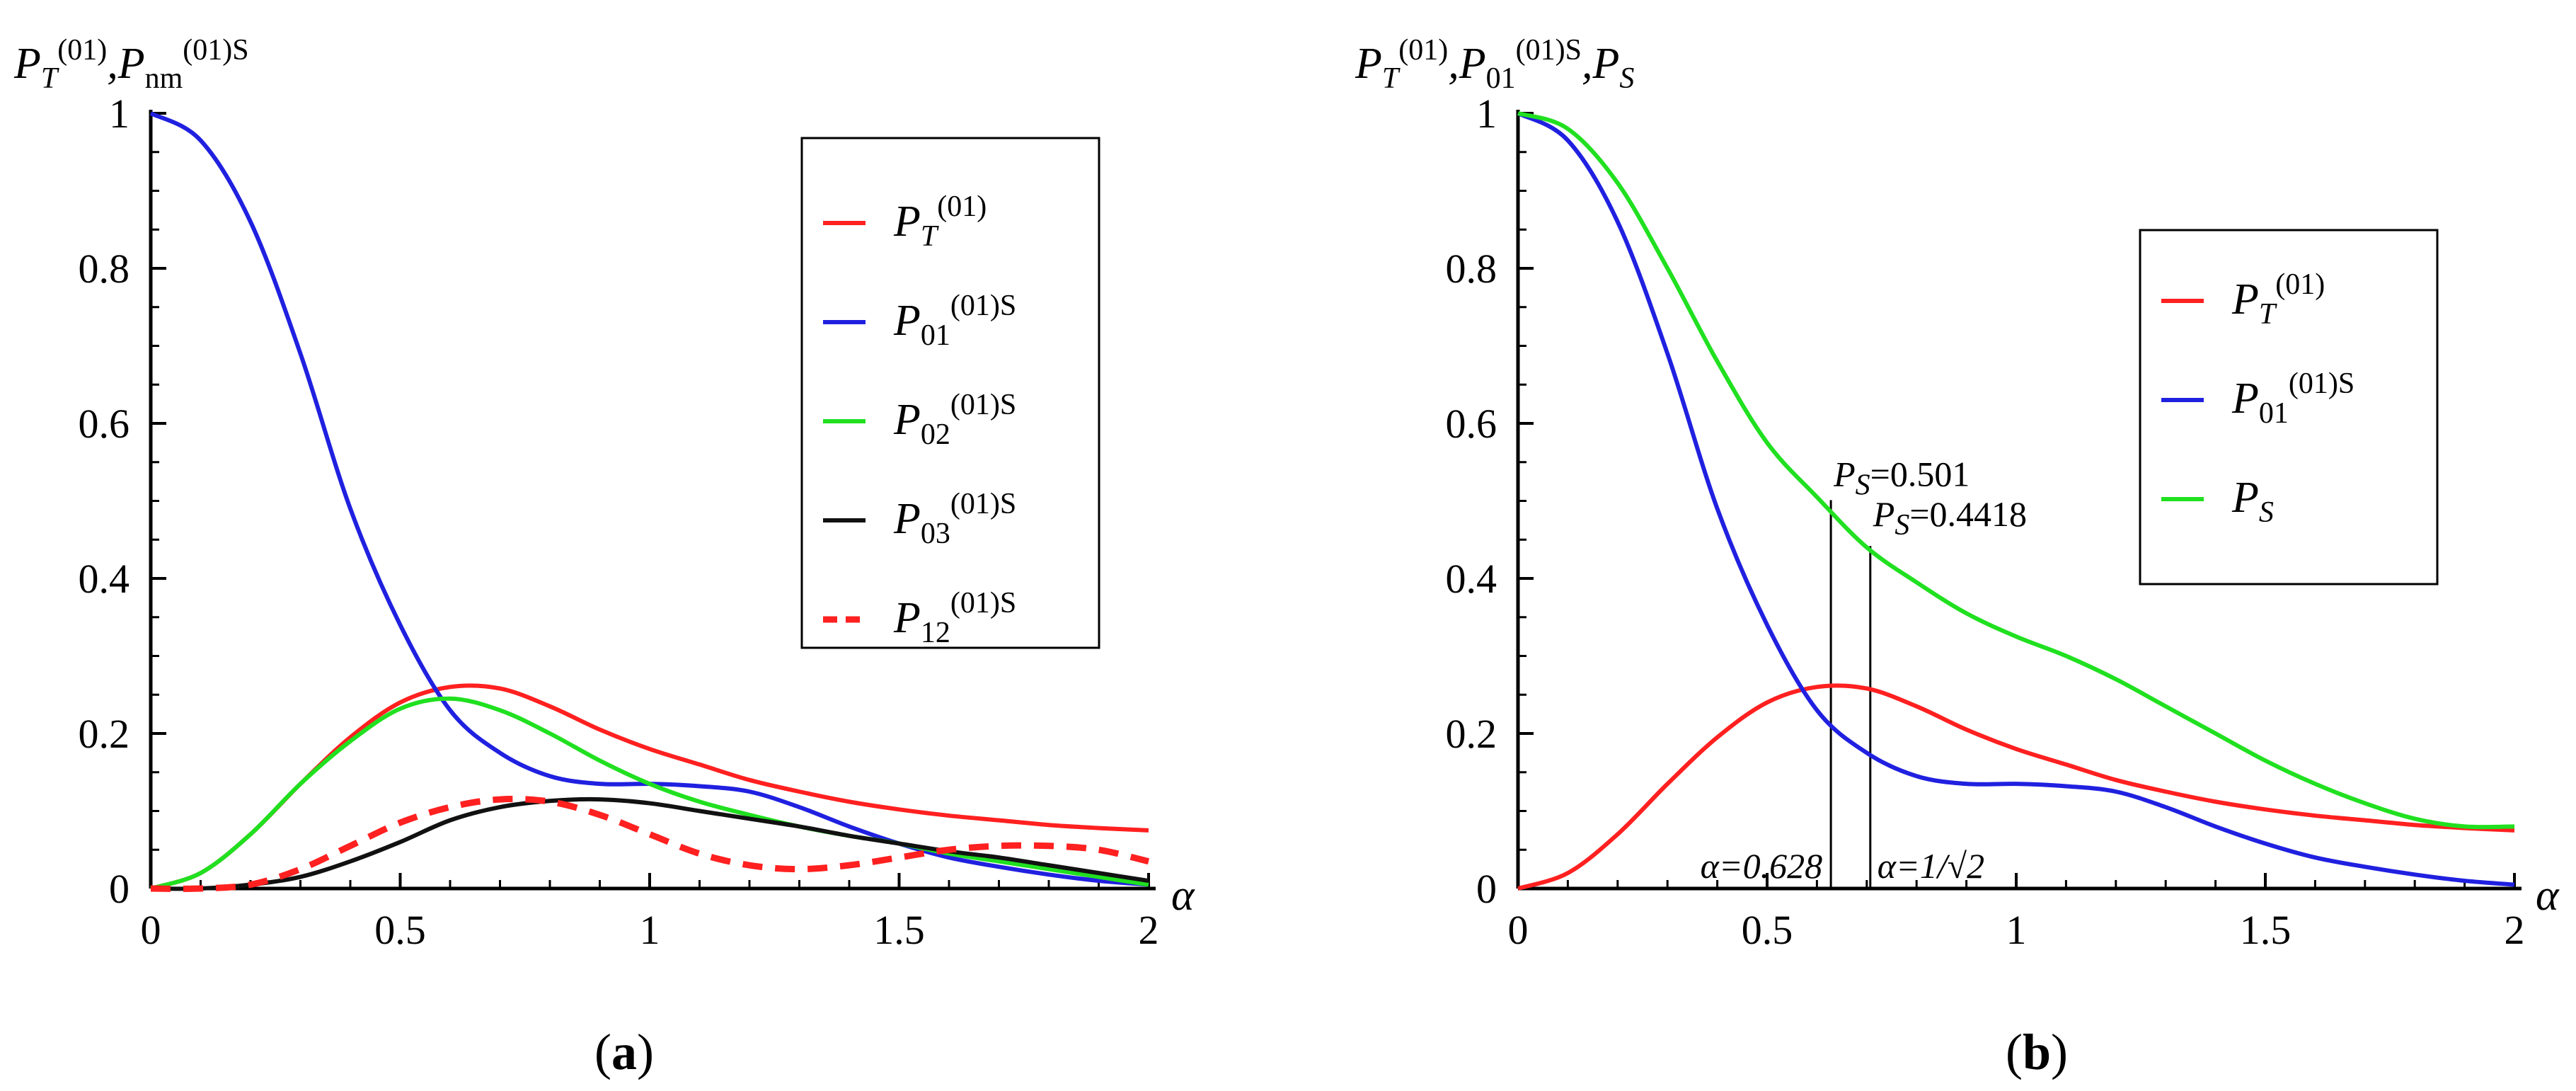 The height and width of the screenshot is (1091, 2576). What do you see at coordinates (50, 78) in the screenshot?
I see `ylabel-sub: T` at bounding box center [50, 78].